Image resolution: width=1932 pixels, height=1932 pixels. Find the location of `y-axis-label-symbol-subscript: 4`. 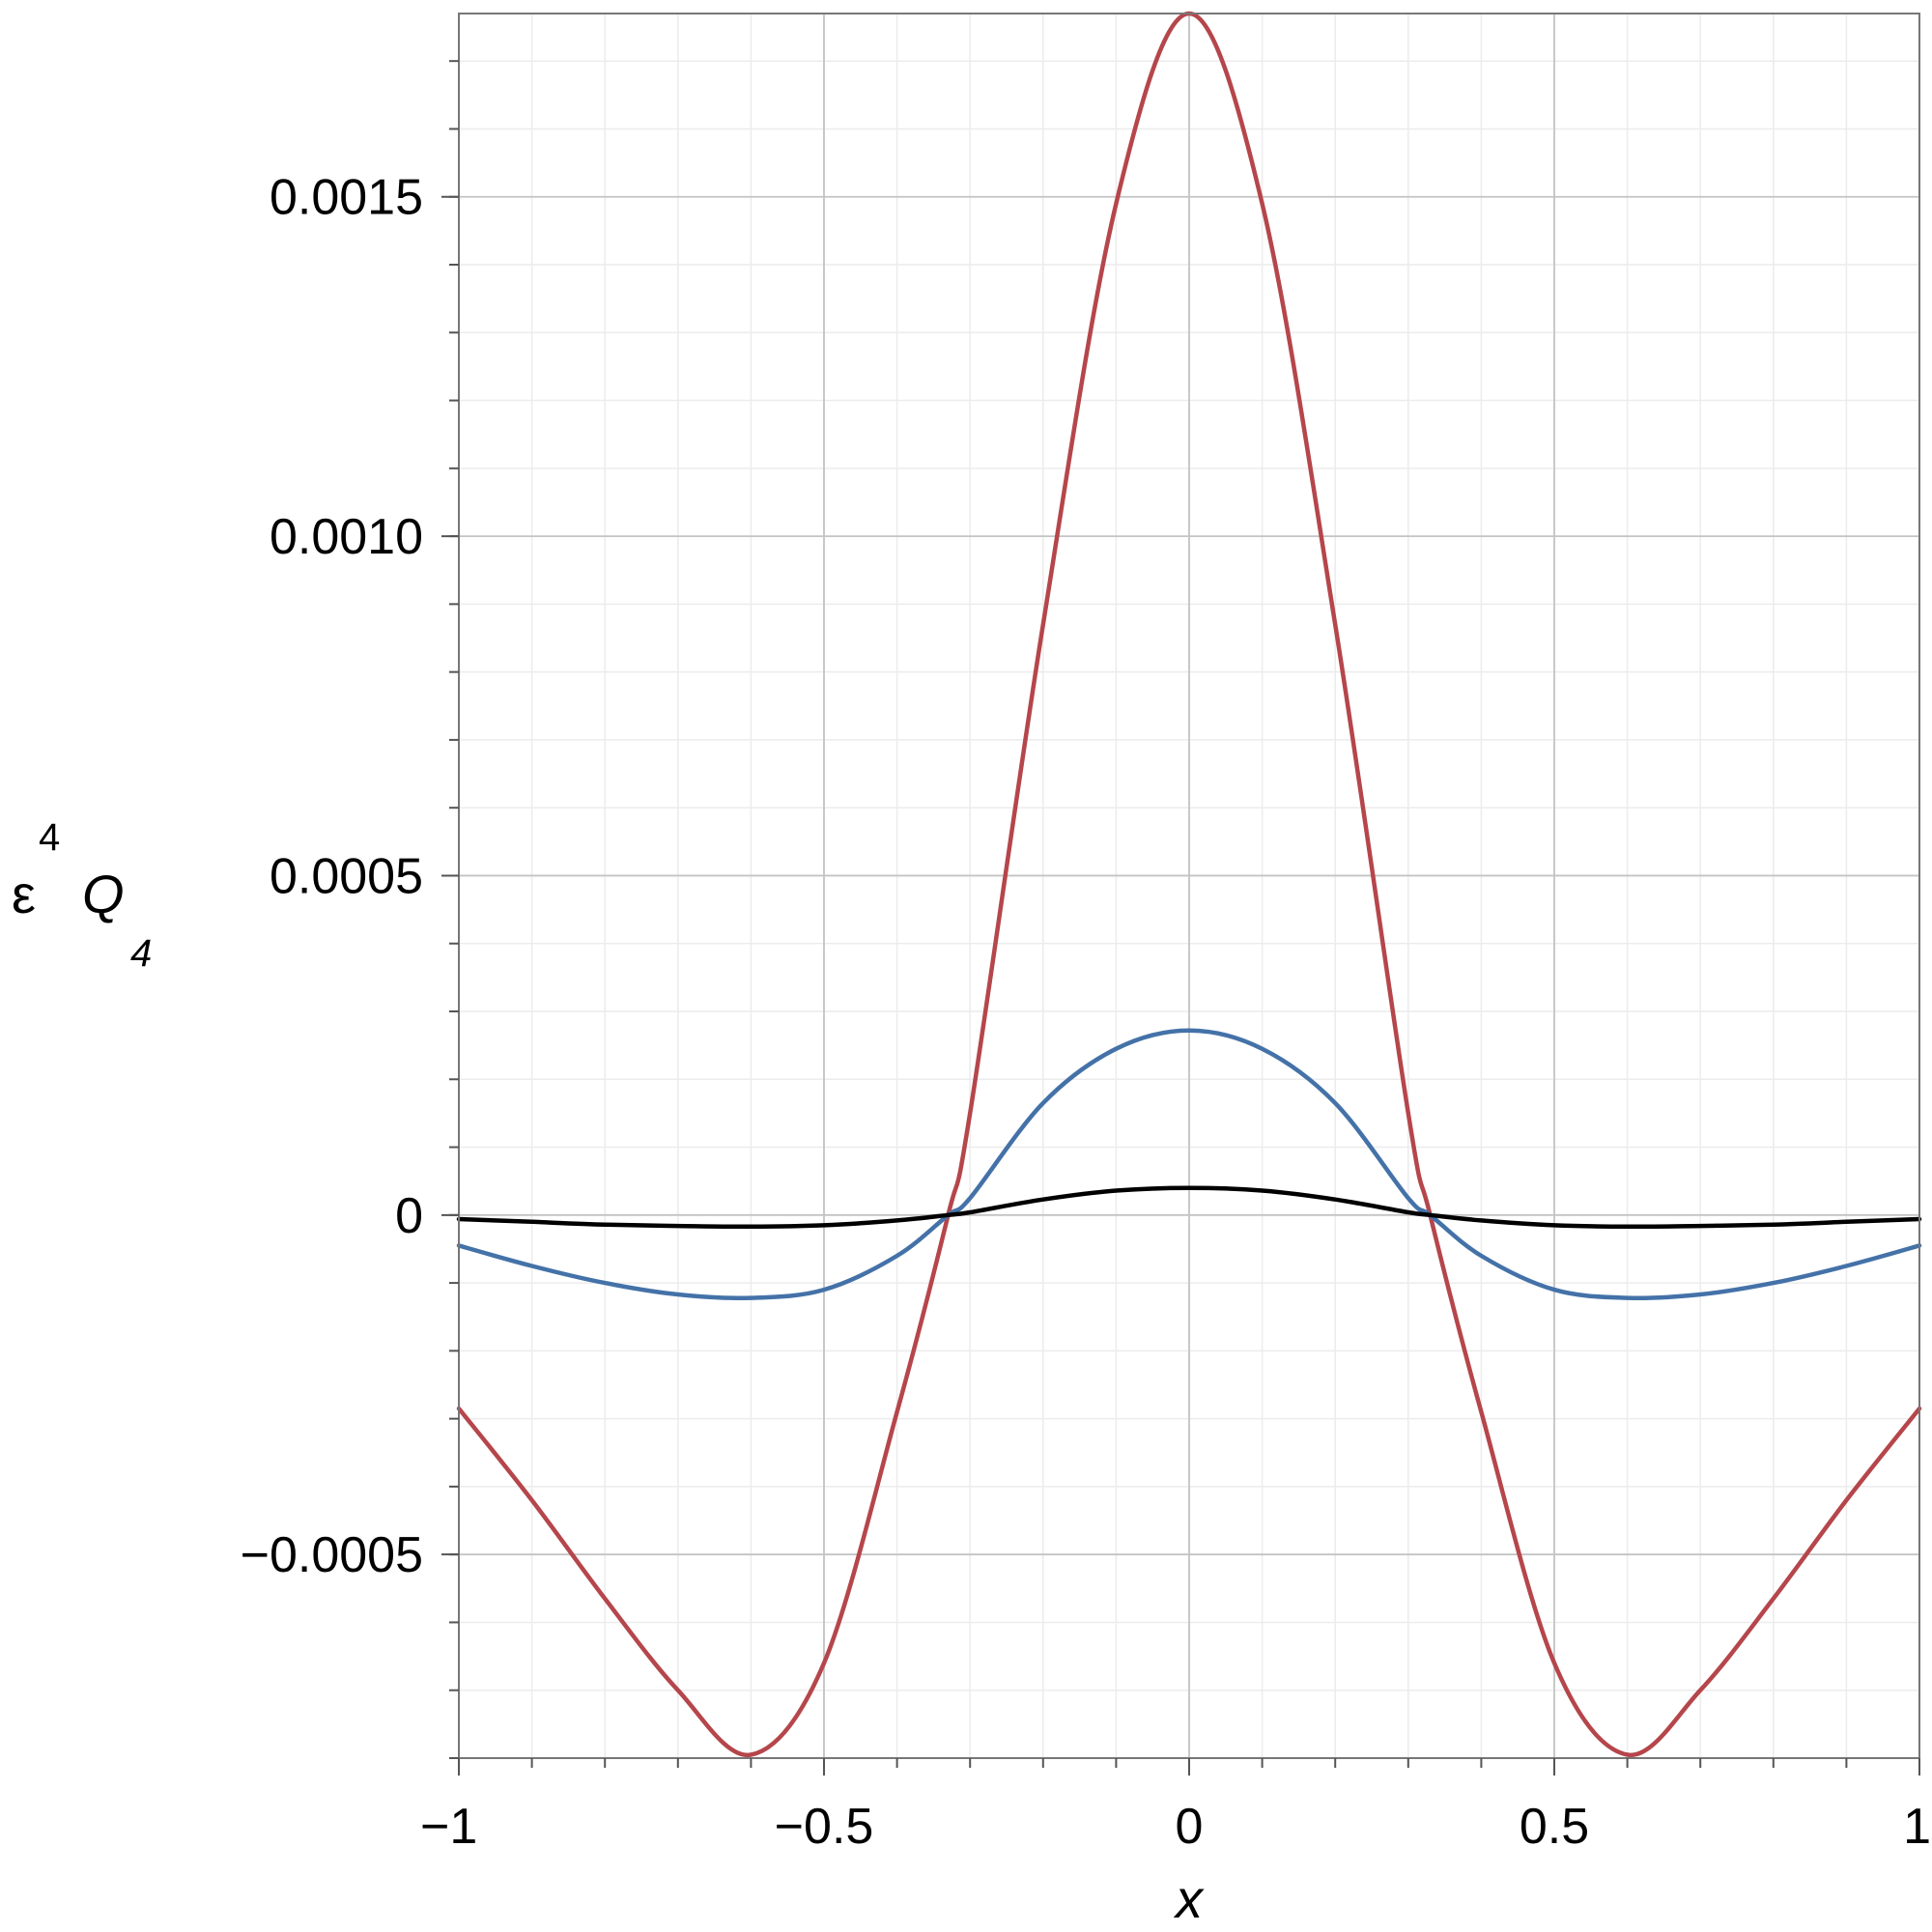

y-axis-label-symbol-subscript: 4 is located at coordinates (141, 953).